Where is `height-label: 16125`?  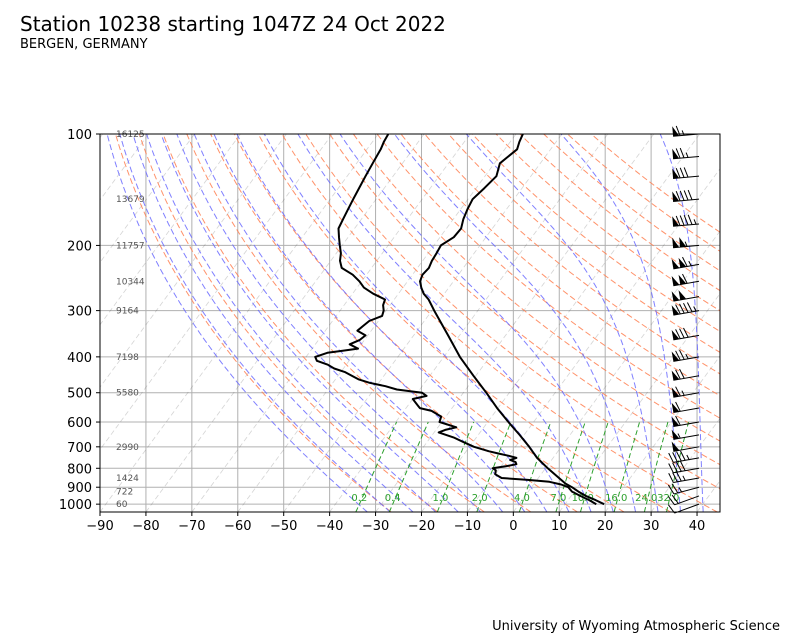 height-label: 16125 is located at coordinates (130, 135).